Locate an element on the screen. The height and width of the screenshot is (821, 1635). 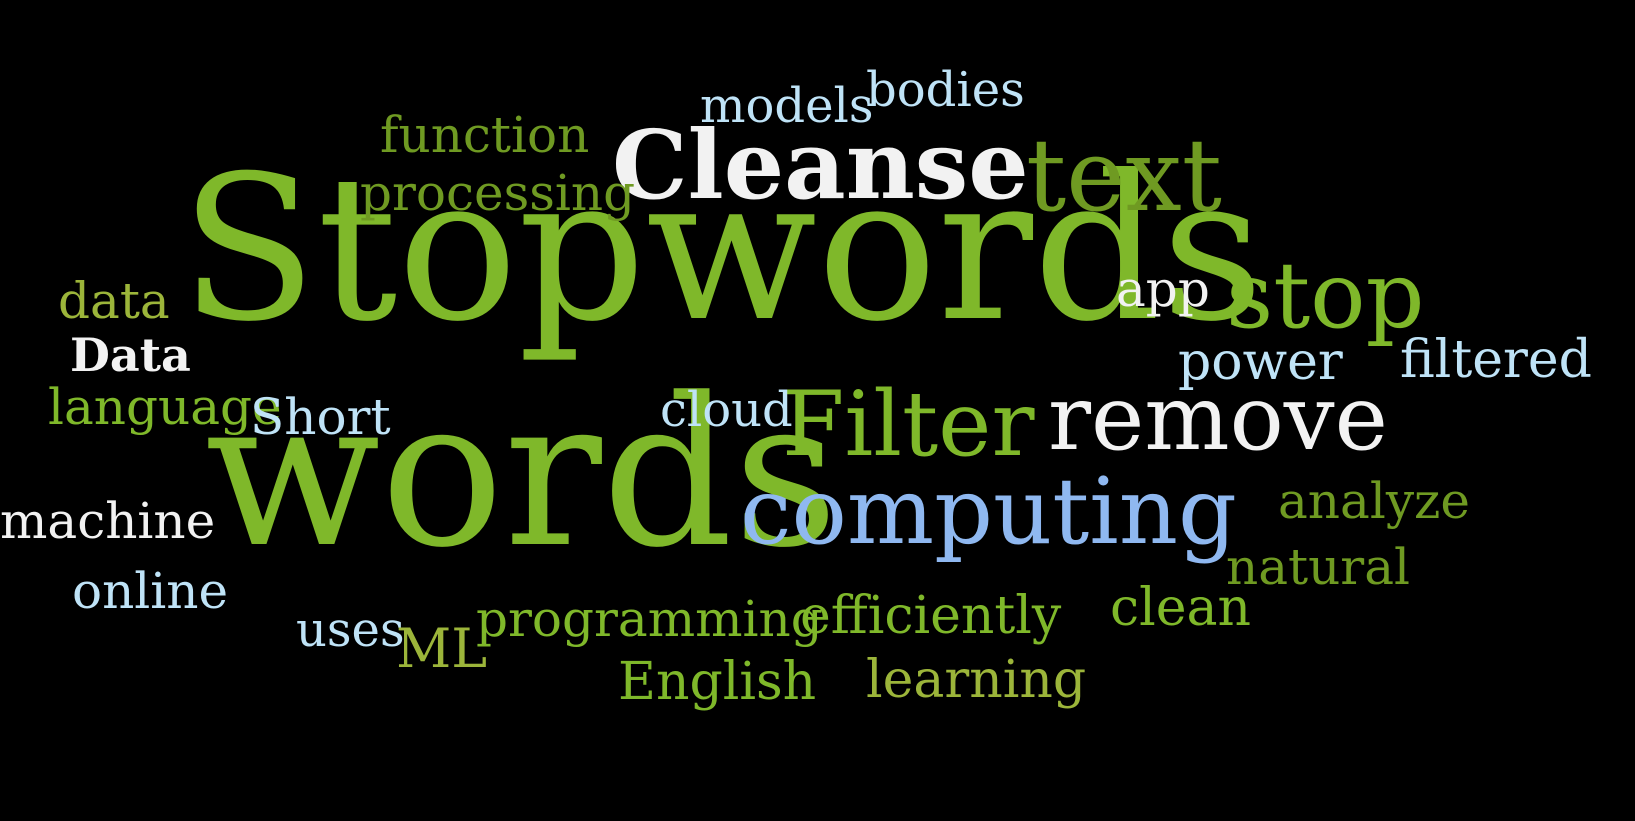
word-words: words is located at coordinates (522, 474).